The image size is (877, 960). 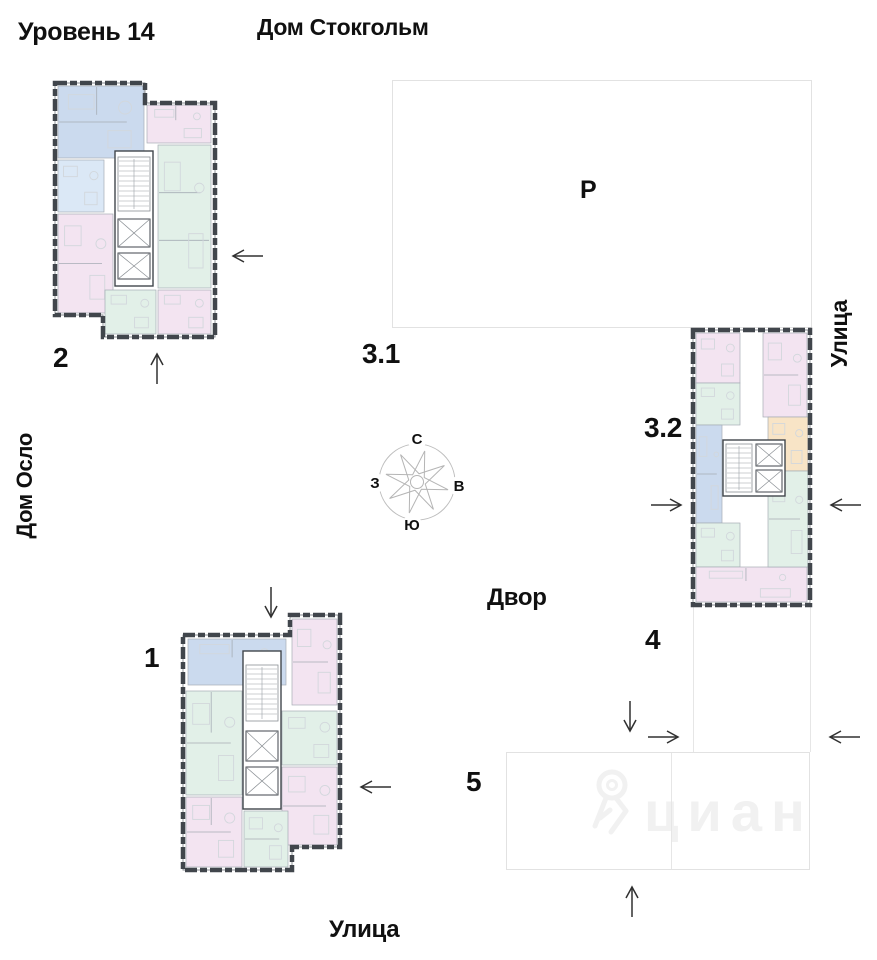 What do you see at coordinates (729, 811) in the screenshot?
I see `cian-watermark: циан` at bounding box center [729, 811].